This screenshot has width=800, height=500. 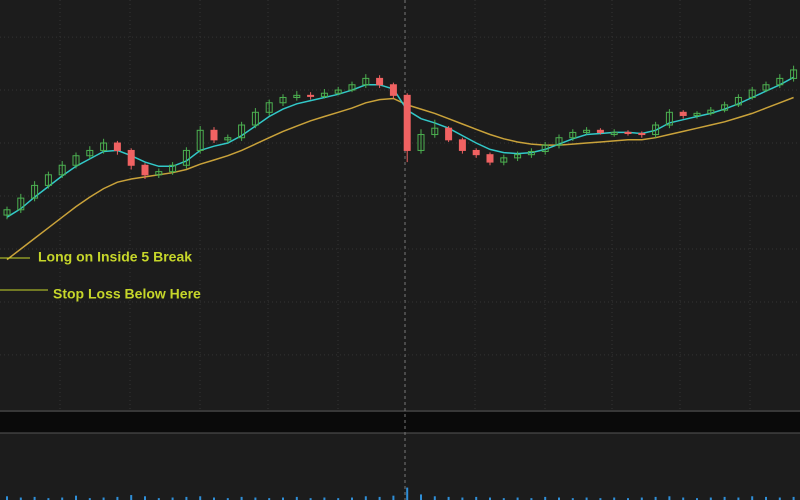 What do you see at coordinates (127, 294) in the screenshot?
I see `annotation-text: Stop Loss Below Here` at bounding box center [127, 294].